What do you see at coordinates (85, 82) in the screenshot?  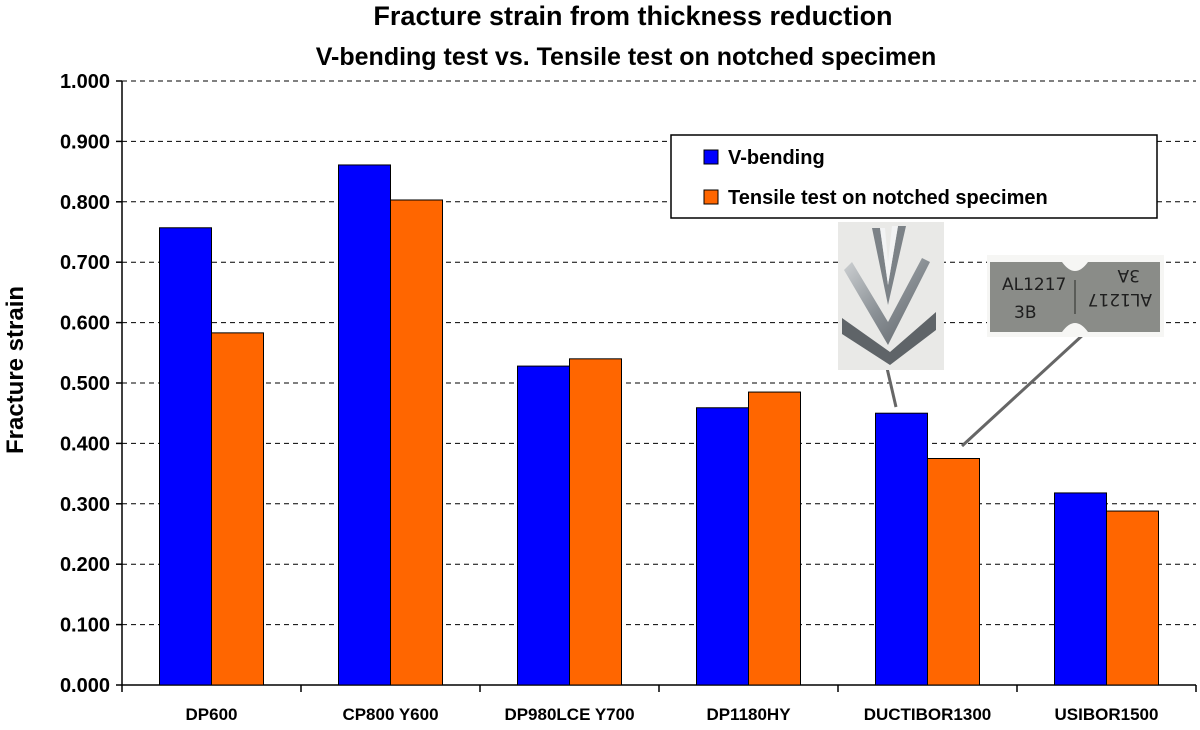 I see `y-tick-label: 1.000` at bounding box center [85, 82].